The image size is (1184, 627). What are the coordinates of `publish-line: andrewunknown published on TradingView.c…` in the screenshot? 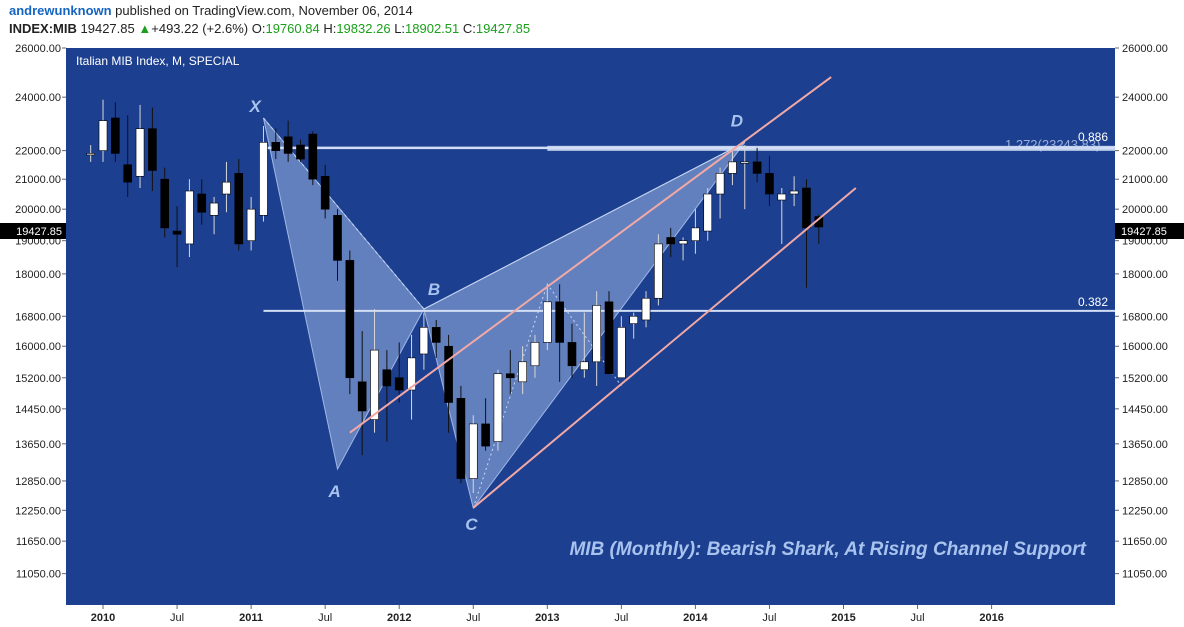 It's located at (211, 10).